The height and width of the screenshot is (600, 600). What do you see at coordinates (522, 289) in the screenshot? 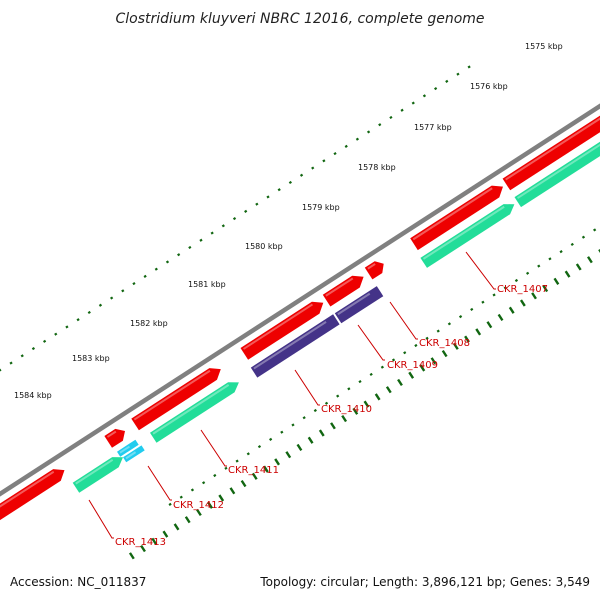
I see `gene-label: CKR_1407` at bounding box center [522, 289].